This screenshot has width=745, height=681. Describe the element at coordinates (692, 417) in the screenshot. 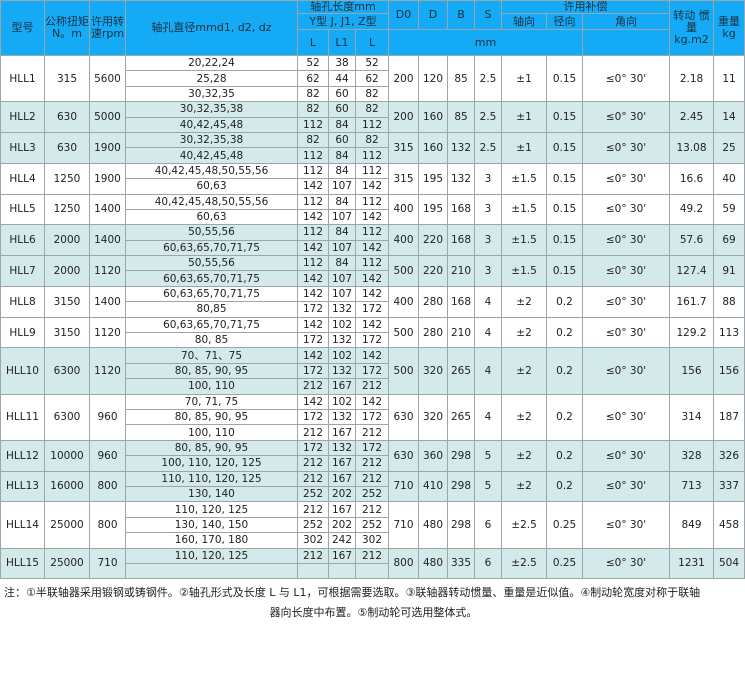

I see `cell-inertia: 314` at that location.